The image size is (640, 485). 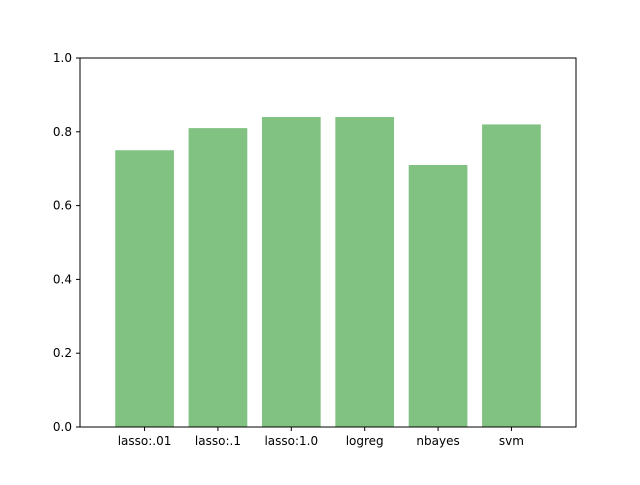 I want to click on y-tick-label: 0.0, so click(x=62, y=427).